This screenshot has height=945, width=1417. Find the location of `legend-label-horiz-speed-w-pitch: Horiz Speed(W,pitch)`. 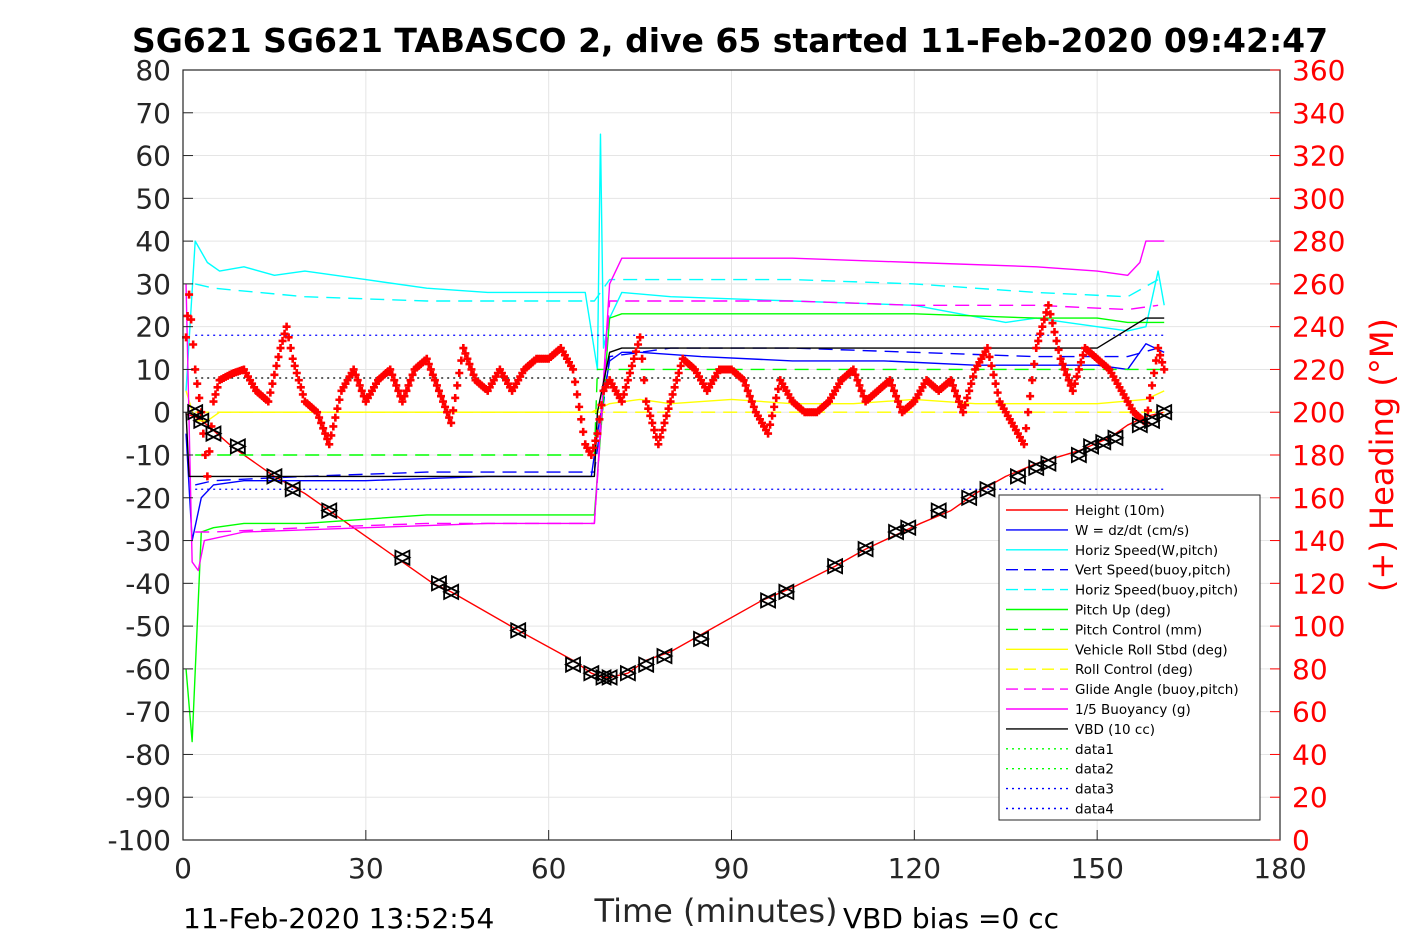

legend-label-horiz-speed-w-pitch: Horiz Speed(W,pitch) is located at coordinates (1146, 551).